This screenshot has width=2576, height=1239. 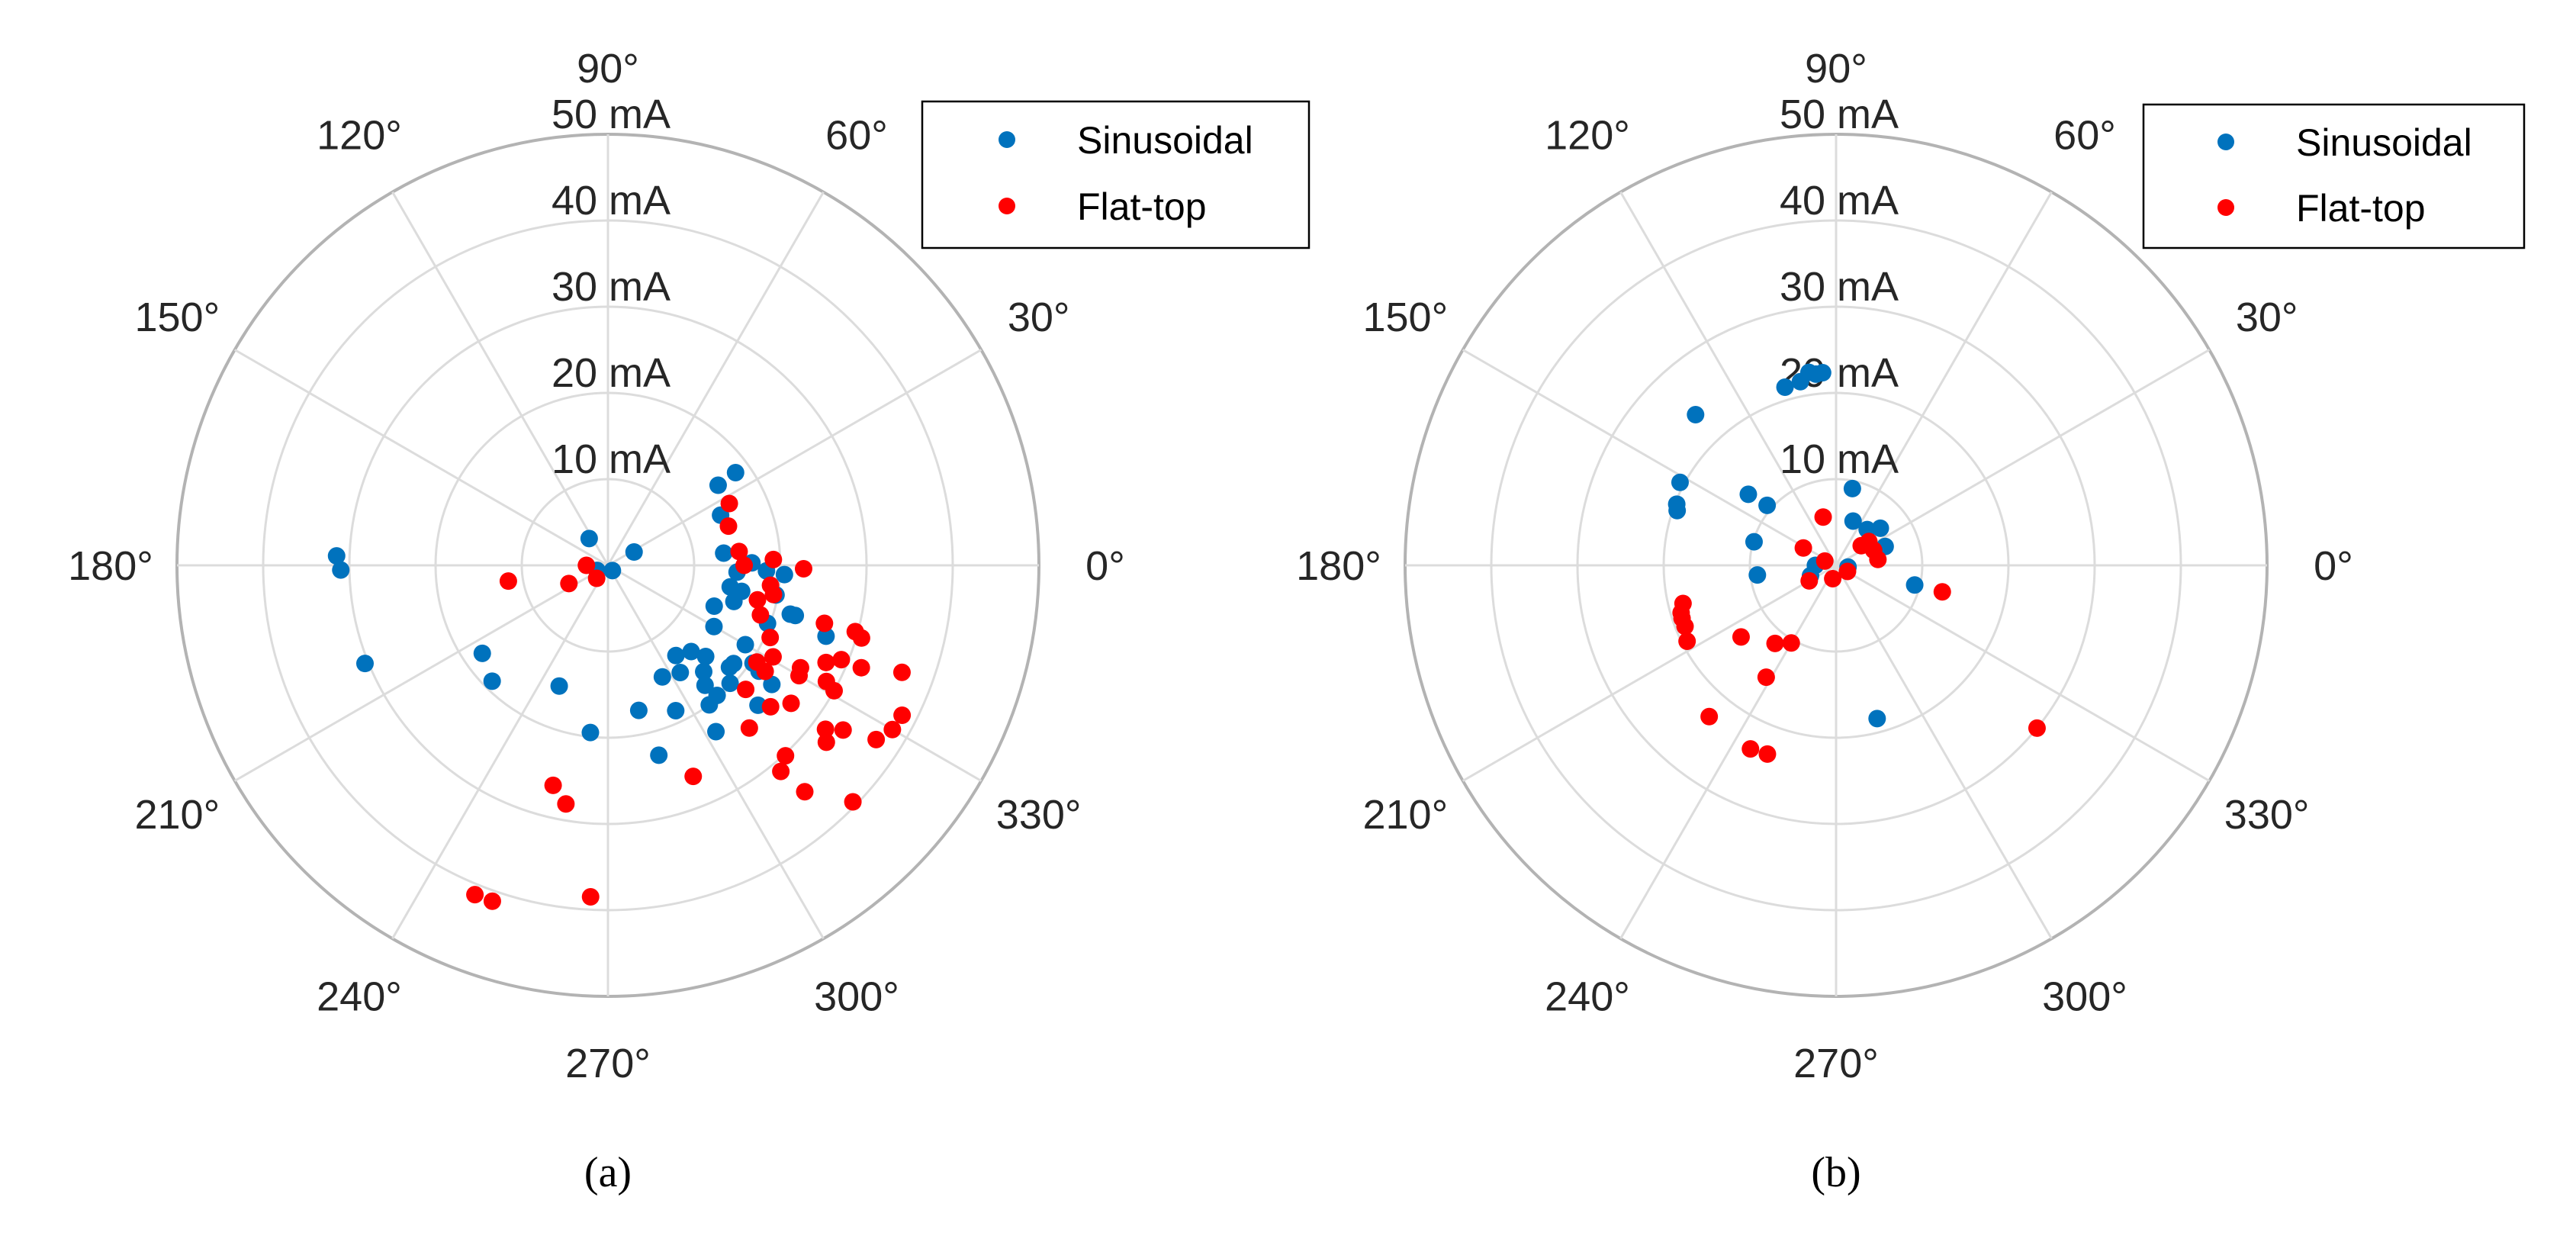 I want to click on caption-a: (a), so click(x=608, y=1172).